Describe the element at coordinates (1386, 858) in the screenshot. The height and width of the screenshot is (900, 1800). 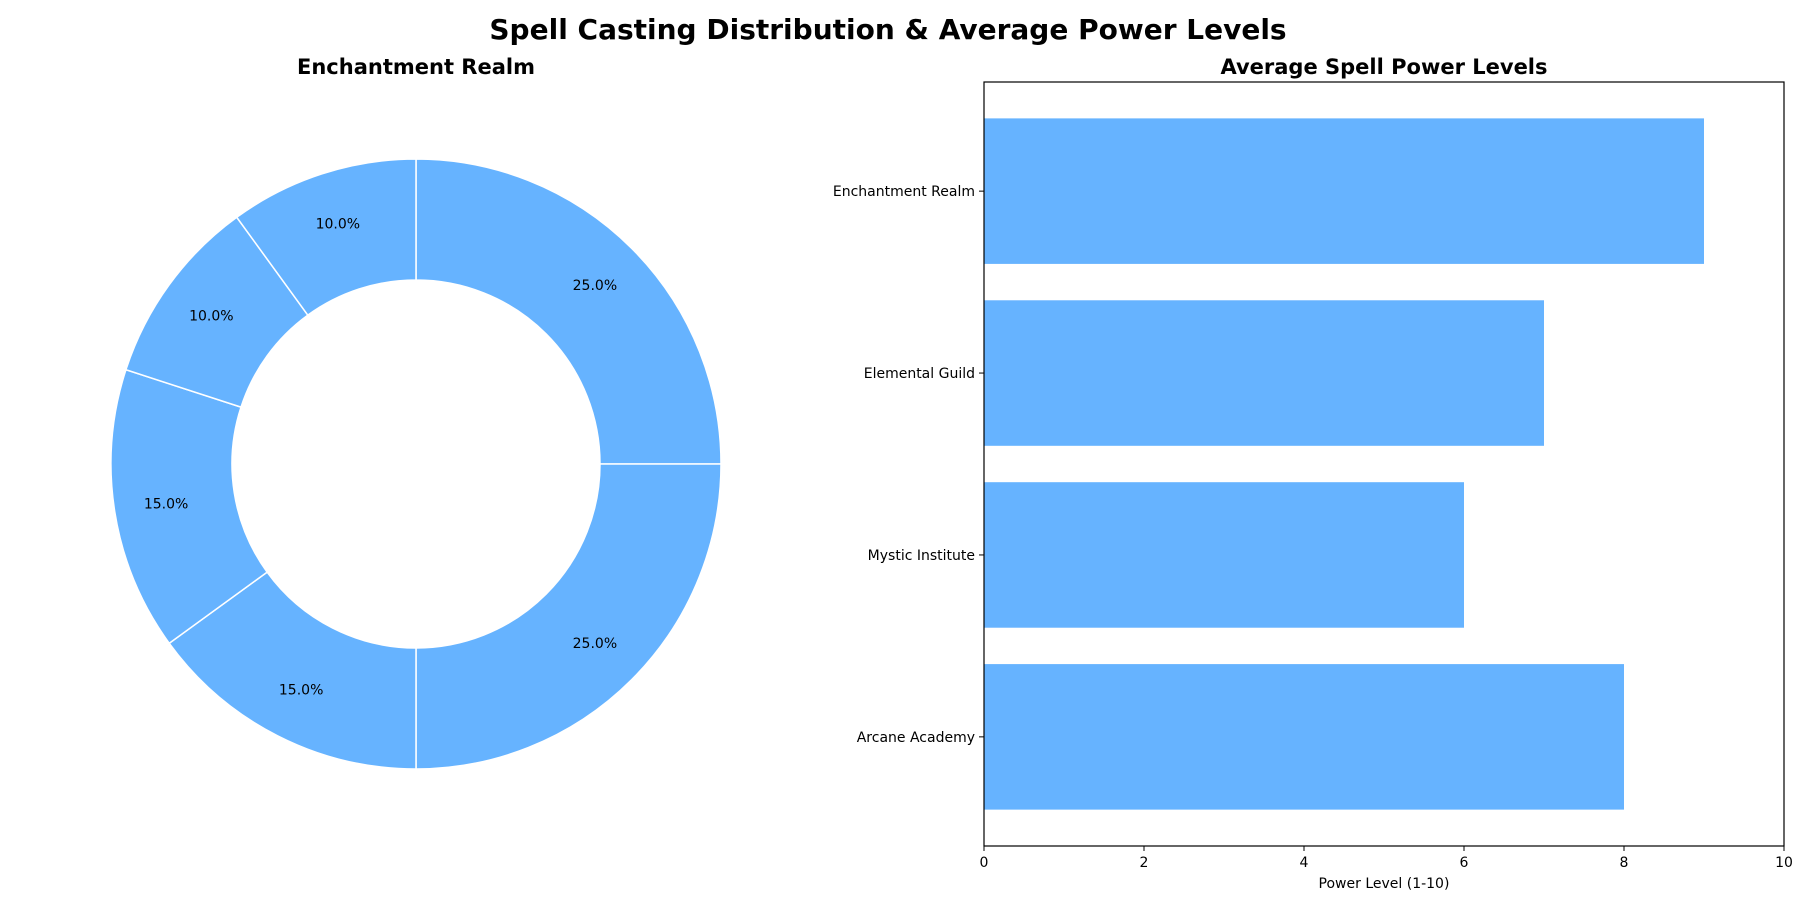
I see `x-axis-ticks: 0 2 4 6 8 10` at that location.